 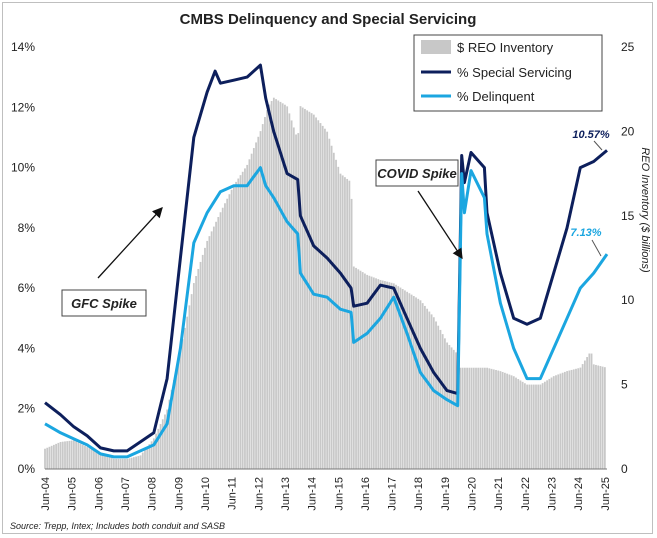 I want to click on y-left-tick-label: 2%, so click(x=27, y=409).